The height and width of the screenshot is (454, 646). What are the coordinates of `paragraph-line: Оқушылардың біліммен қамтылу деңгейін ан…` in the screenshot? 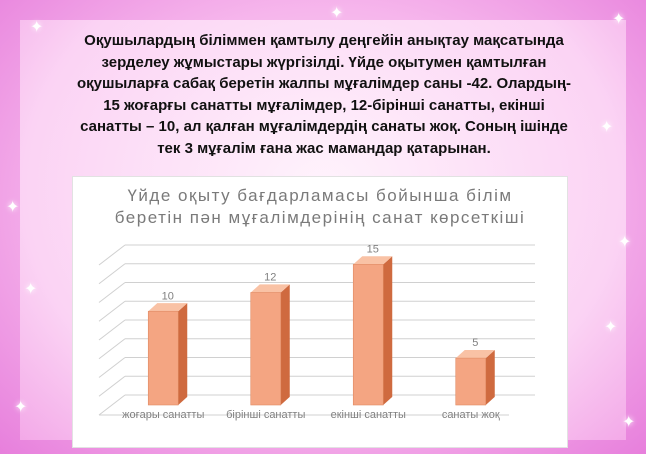 It's located at (324, 40).